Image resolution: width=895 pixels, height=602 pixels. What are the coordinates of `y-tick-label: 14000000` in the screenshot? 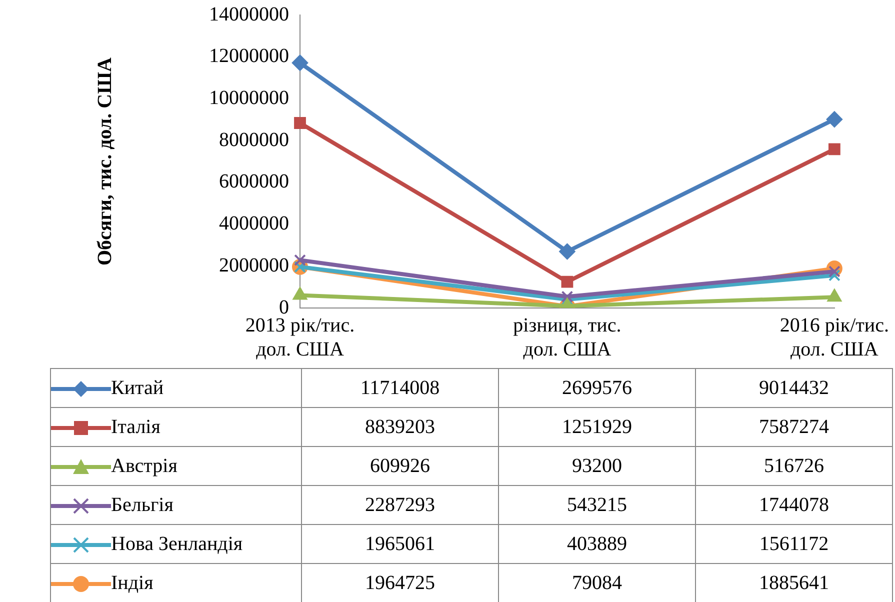 It's located at (249, 14).